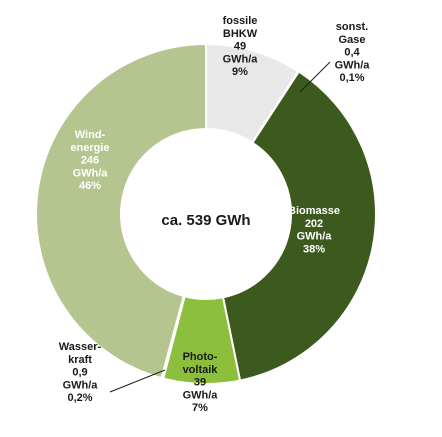  Describe the element at coordinates (315, 77) in the screenshot. I see `leader-sonst` at that location.